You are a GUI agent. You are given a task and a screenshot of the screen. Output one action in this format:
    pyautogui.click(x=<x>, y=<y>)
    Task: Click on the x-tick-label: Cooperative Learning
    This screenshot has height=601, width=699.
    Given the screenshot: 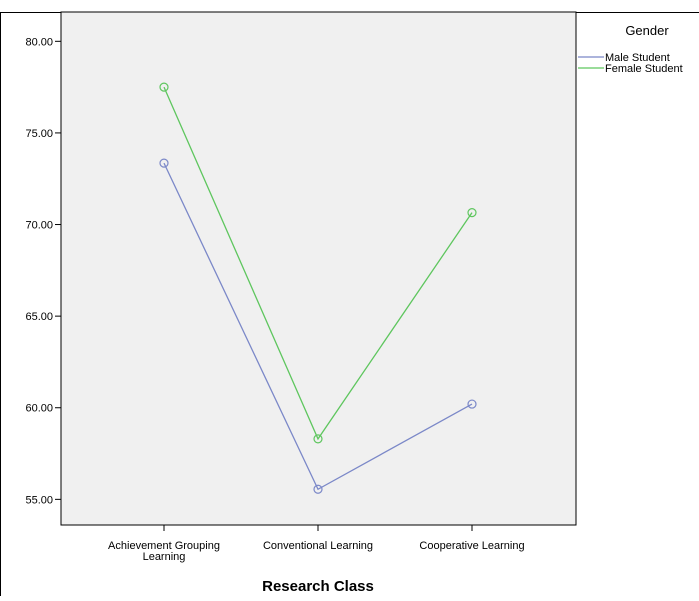 What is the action you would take?
    pyautogui.click(x=471, y=546)
    